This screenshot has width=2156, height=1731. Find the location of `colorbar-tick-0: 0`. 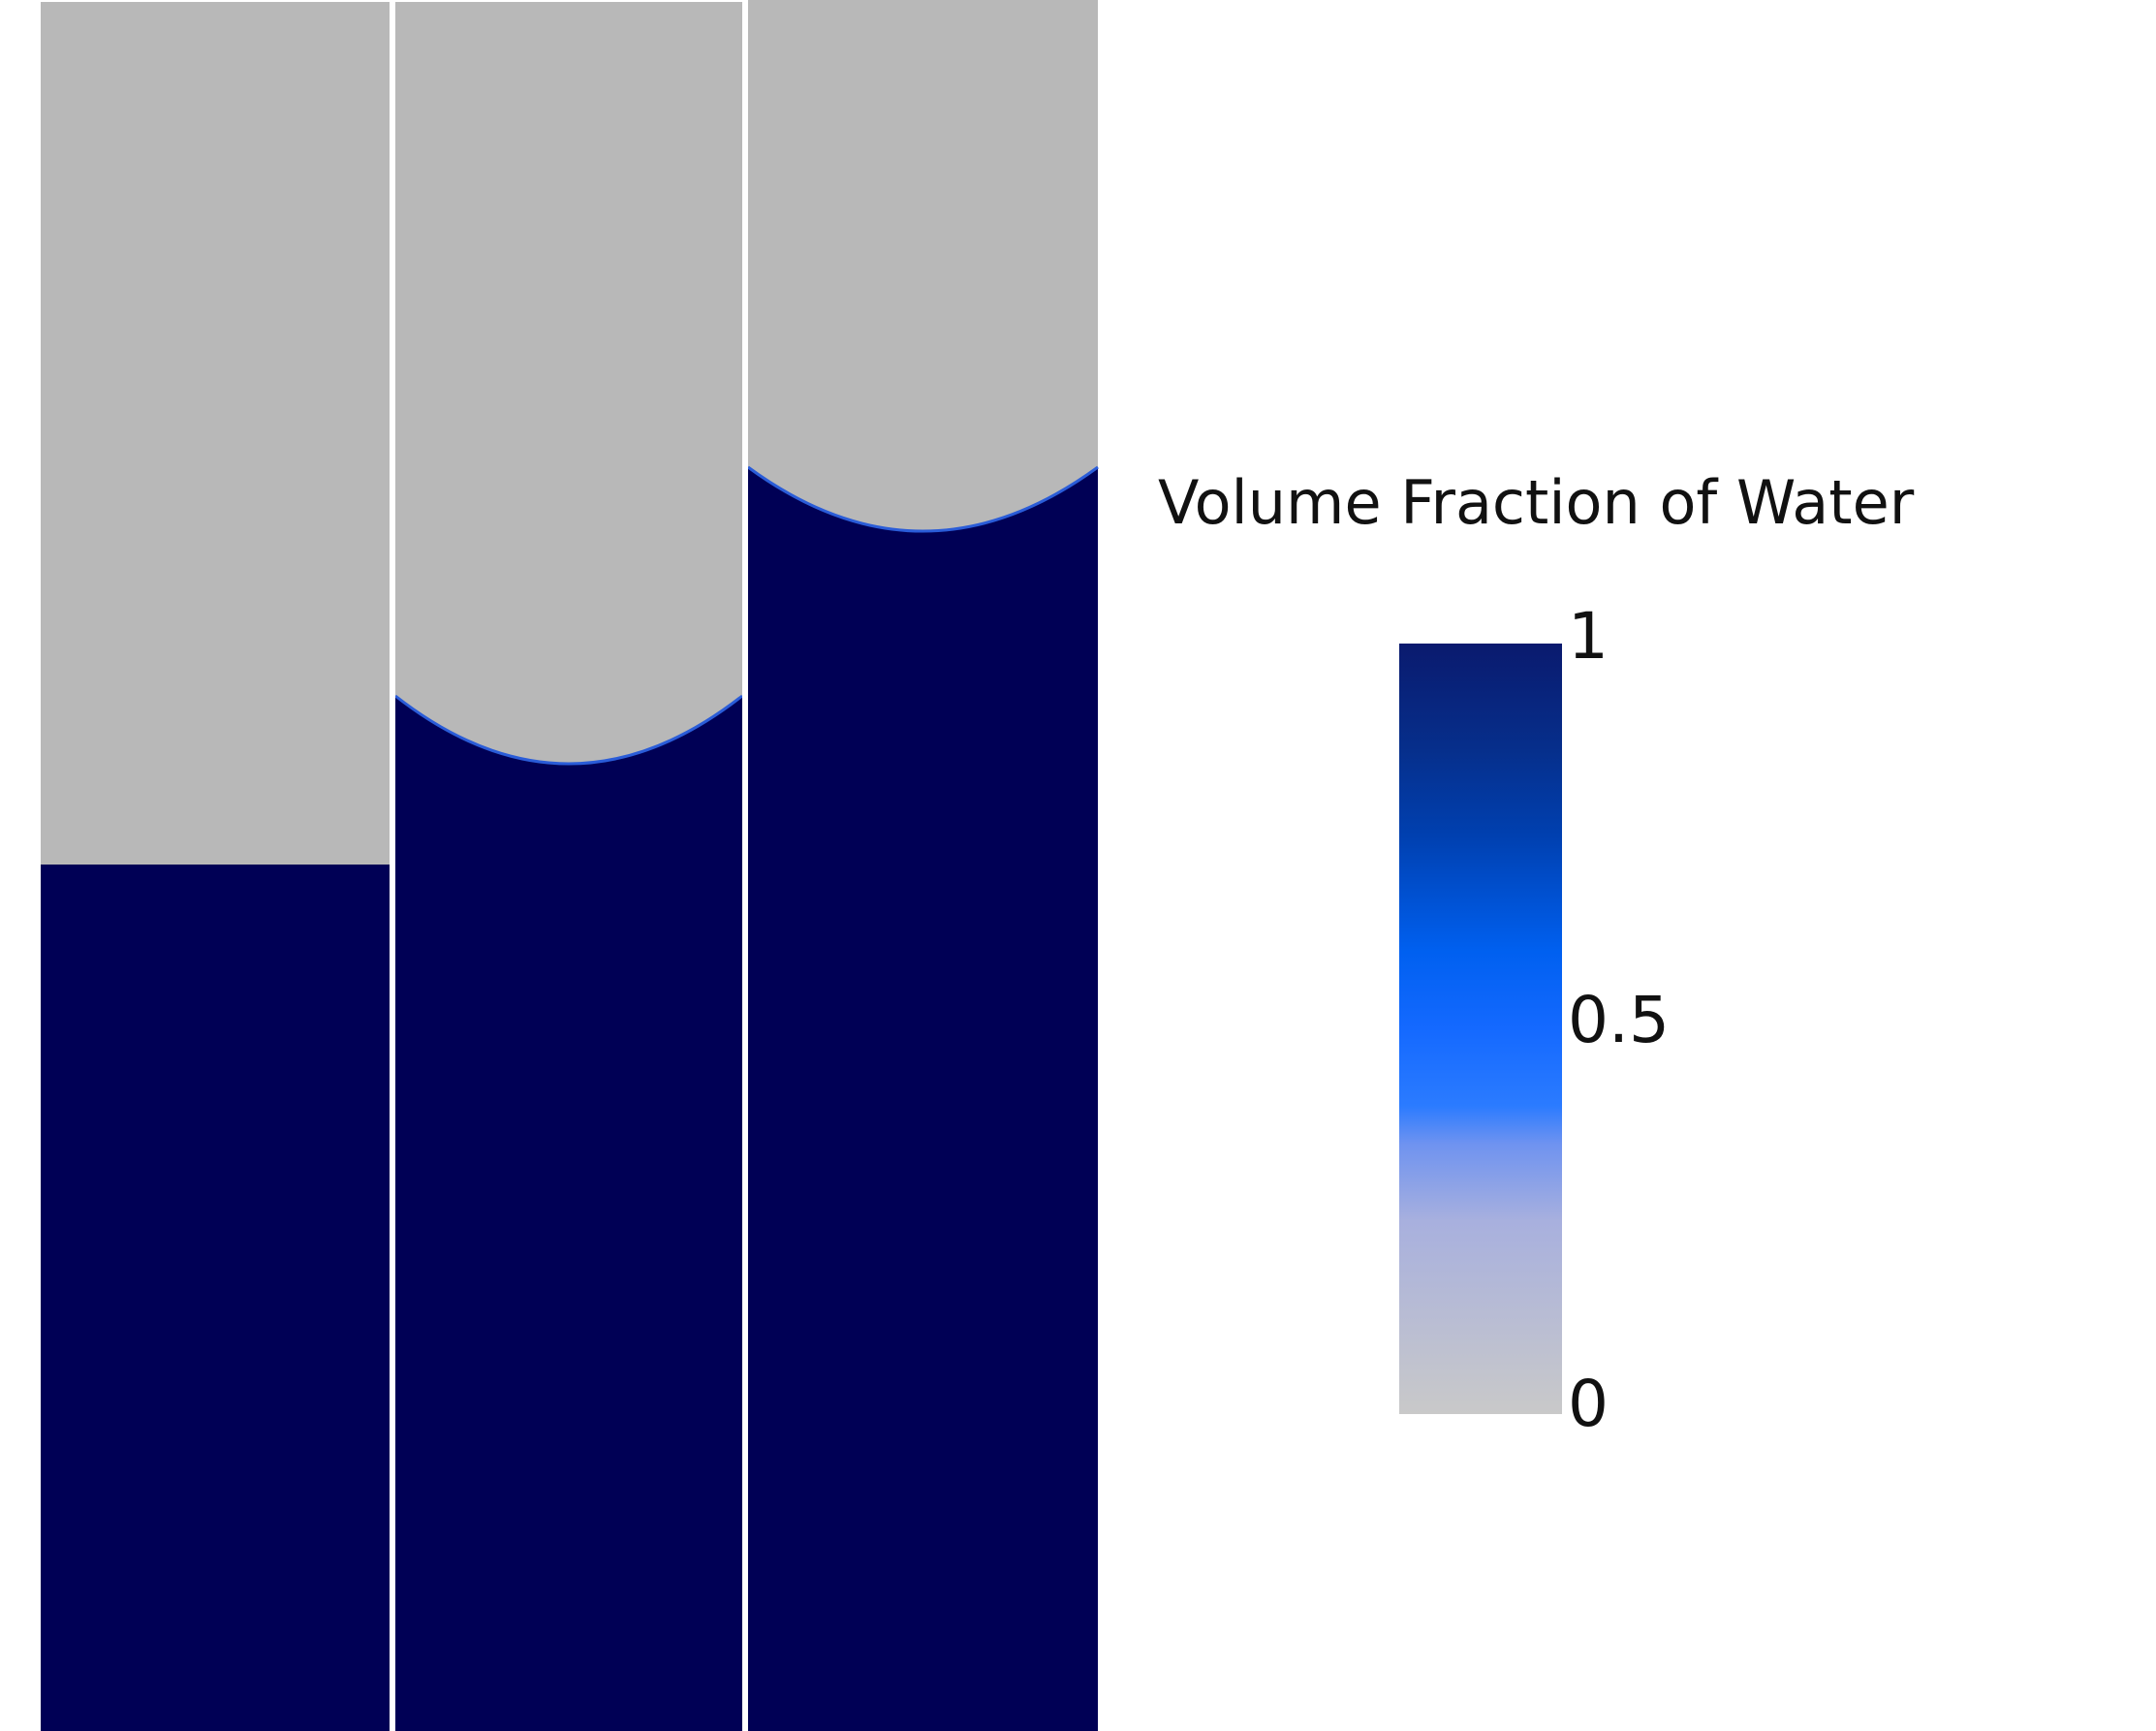

colorbar-tick-0: 0 is located at coordinates (1588, 1404).